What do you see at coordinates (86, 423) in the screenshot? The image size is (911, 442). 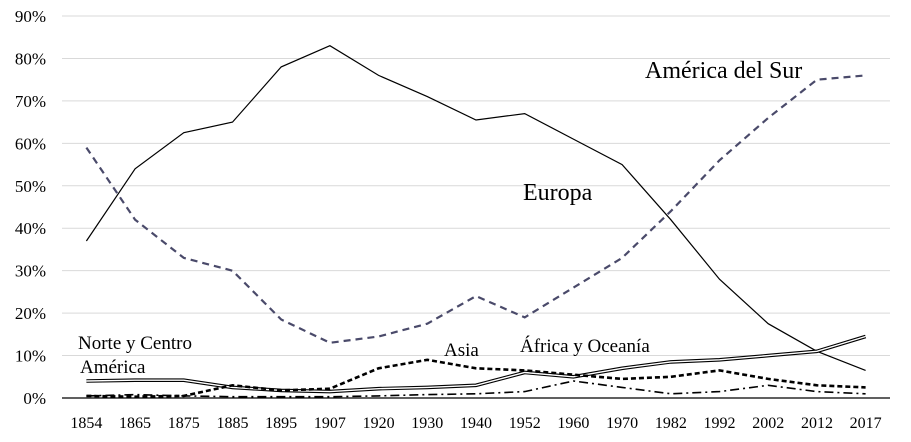 I see `x-tick-label: 1854` at bounding box center [86, 423].